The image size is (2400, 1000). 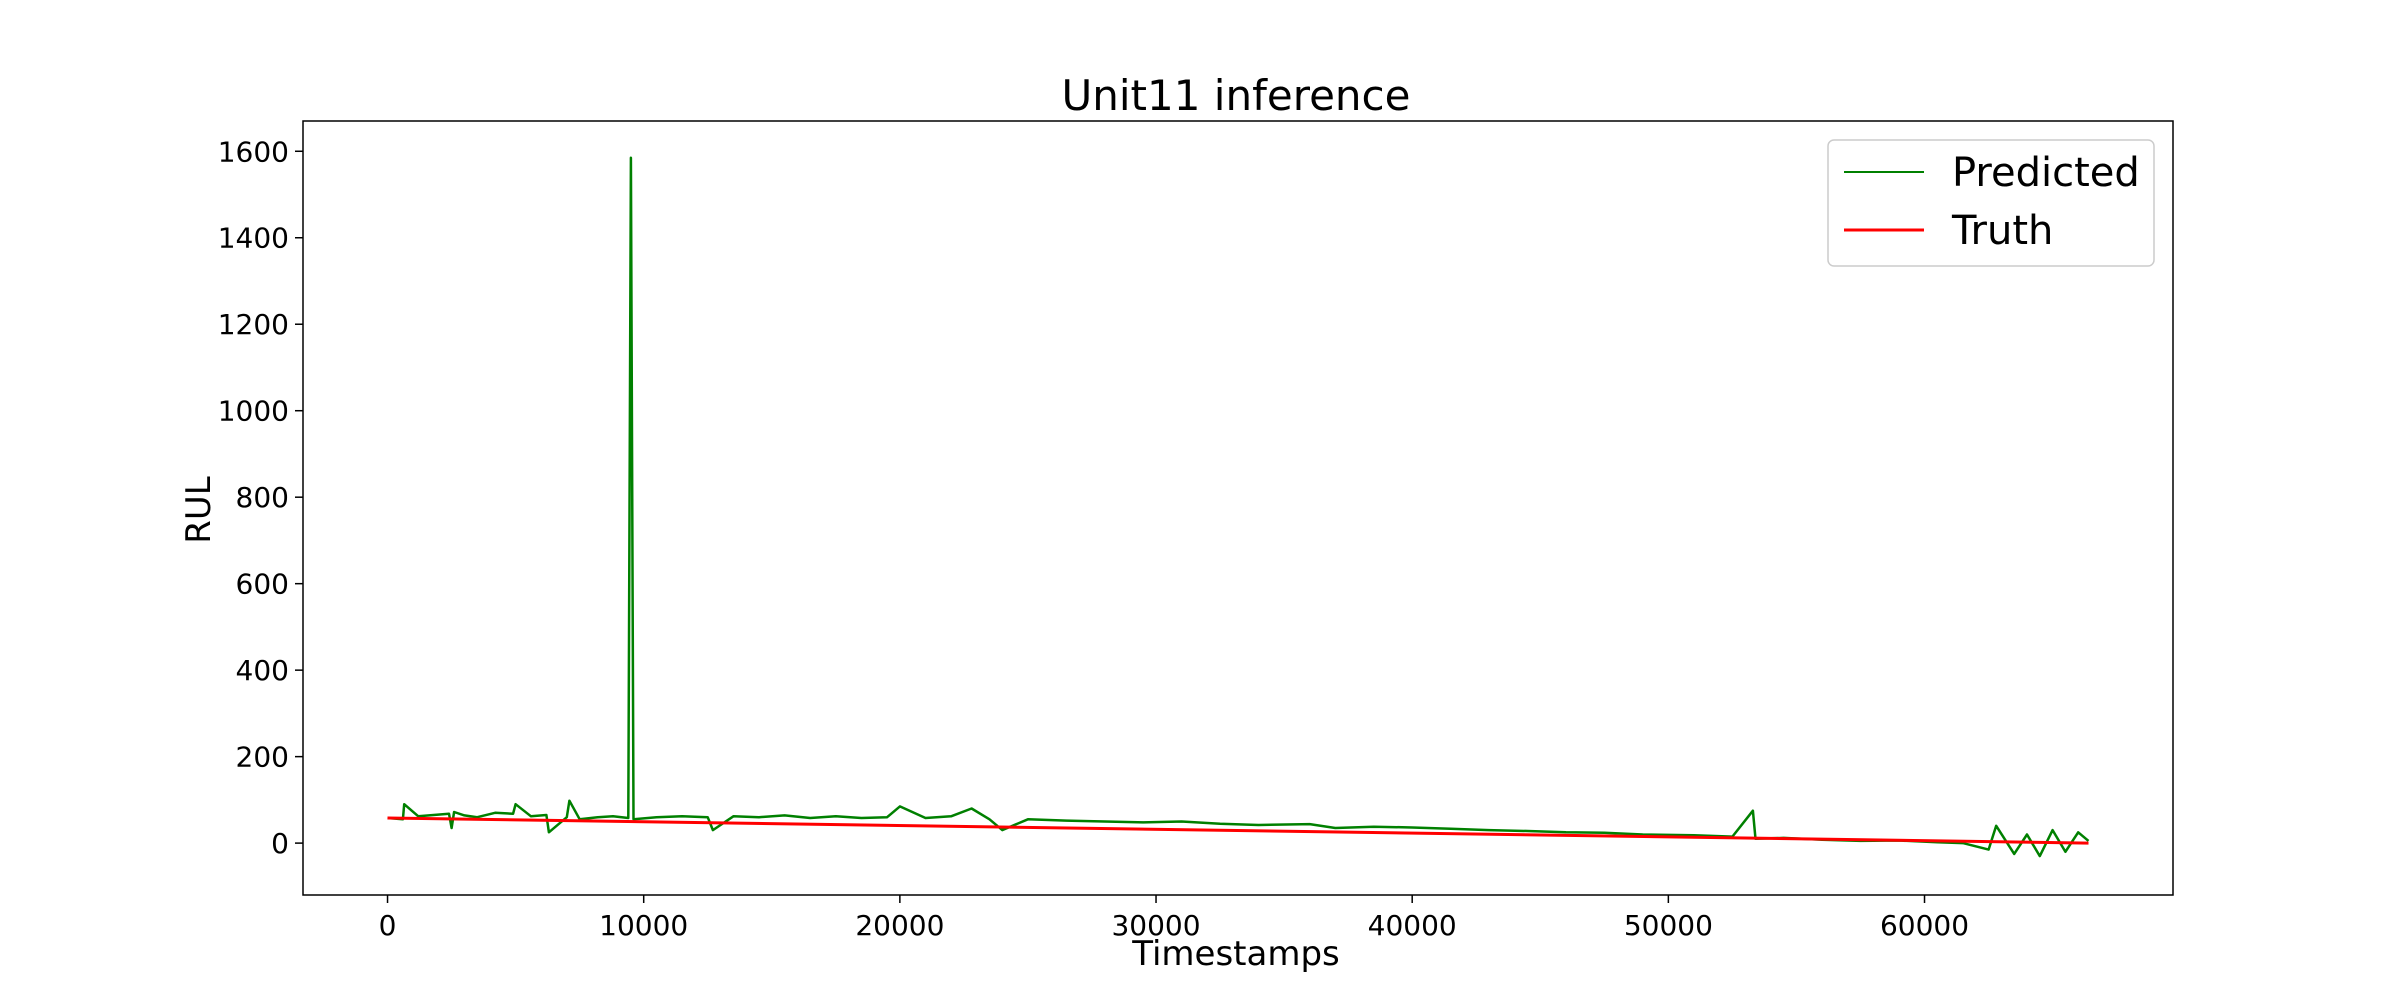 What do you see at coordinates (2002, 231) in the screenshot?
I see `legend-label-truth: Truth` at bounding box center [2002, 231].